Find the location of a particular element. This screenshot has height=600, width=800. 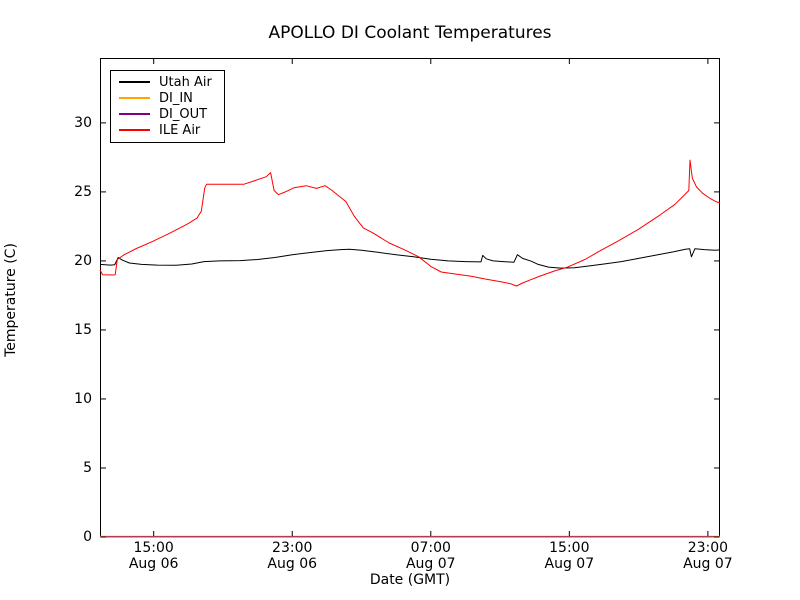

legend-label: DI_IN is located at coordinates (176, 98).